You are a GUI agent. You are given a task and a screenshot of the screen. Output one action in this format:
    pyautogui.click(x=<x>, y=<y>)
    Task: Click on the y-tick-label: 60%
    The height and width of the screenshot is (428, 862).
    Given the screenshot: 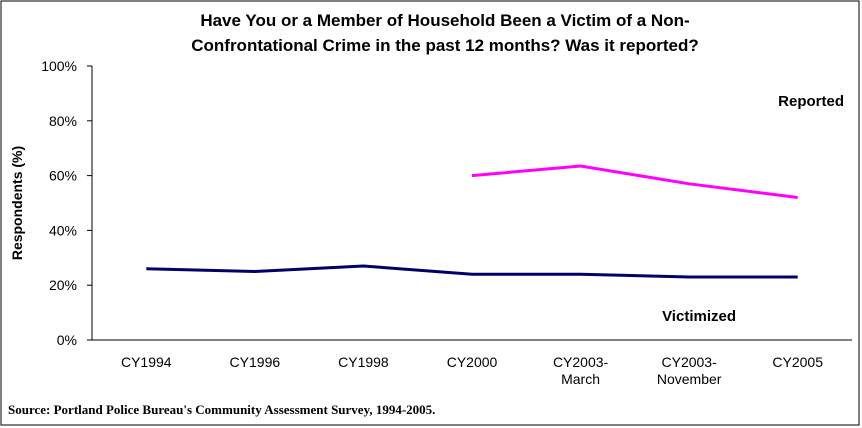 What is the action you would take?
    pyautogui.click(x=63, y=176)
    